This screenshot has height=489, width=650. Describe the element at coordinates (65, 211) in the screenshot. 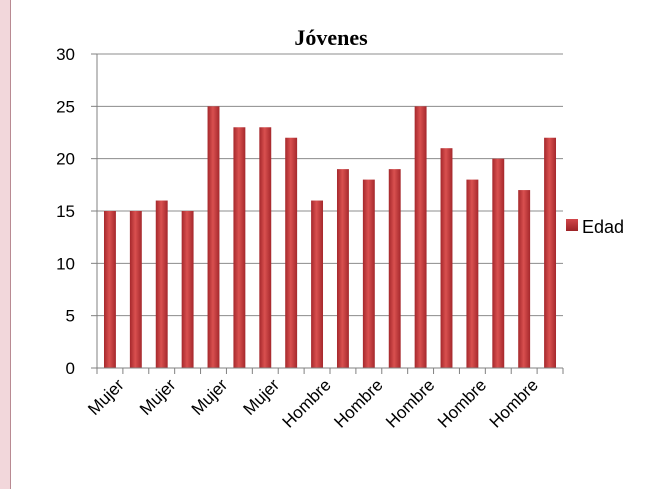

I see `y-tick-label: 15` at that location.